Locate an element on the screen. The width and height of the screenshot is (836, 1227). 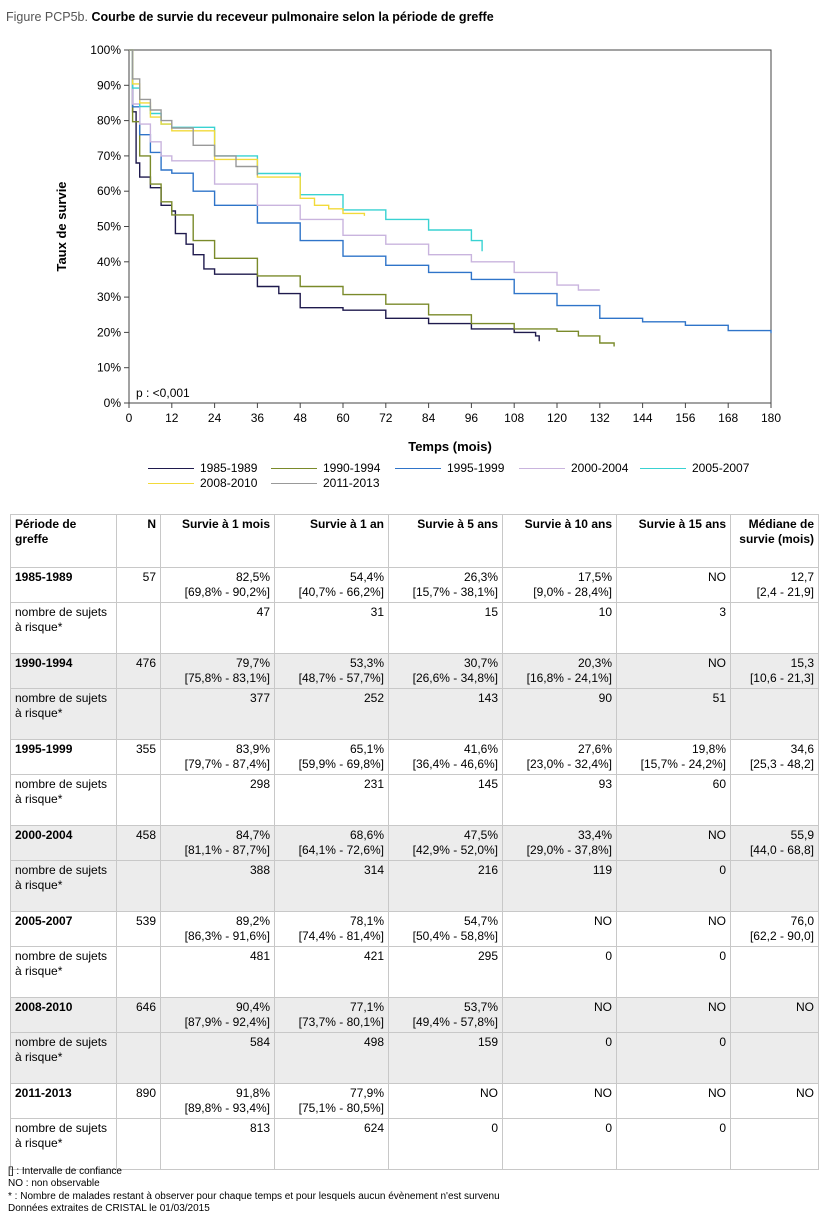
risk-count: 159 is located at coordinates (445, 1058).